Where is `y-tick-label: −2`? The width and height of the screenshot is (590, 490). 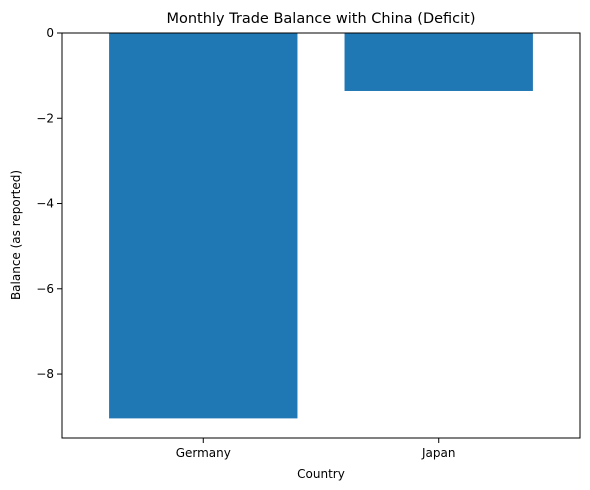
y-tick-label: −2 is located at coordinates (45, 118).